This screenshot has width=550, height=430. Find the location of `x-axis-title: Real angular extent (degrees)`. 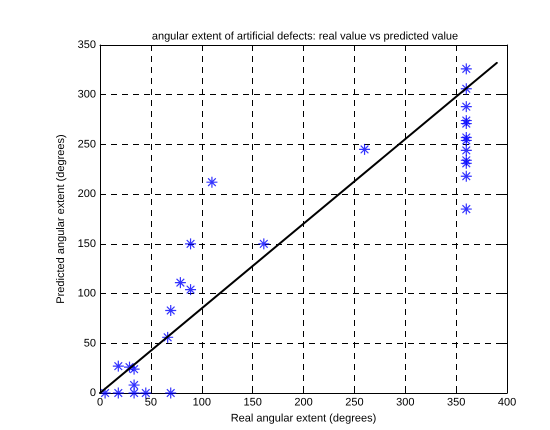

x-axis-title: Real angular extent (degrees) is located at coordinates (303, 418).